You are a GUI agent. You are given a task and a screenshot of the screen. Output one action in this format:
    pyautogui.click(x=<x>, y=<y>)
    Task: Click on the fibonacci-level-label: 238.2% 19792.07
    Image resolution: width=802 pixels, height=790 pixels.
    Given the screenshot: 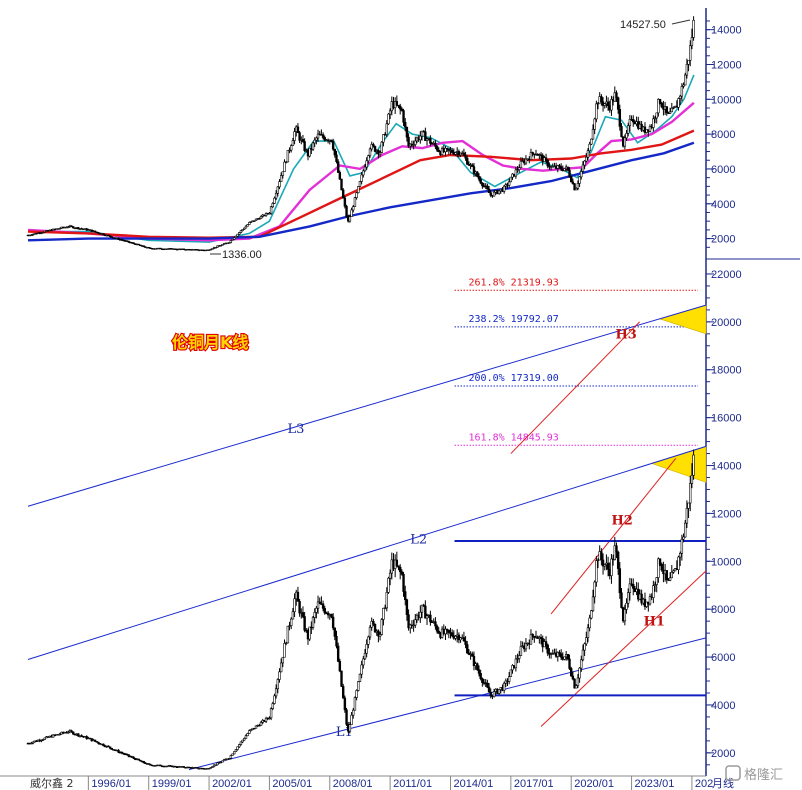 What is the action you would take?
    pyautogui.click(x=514, y=319)
    